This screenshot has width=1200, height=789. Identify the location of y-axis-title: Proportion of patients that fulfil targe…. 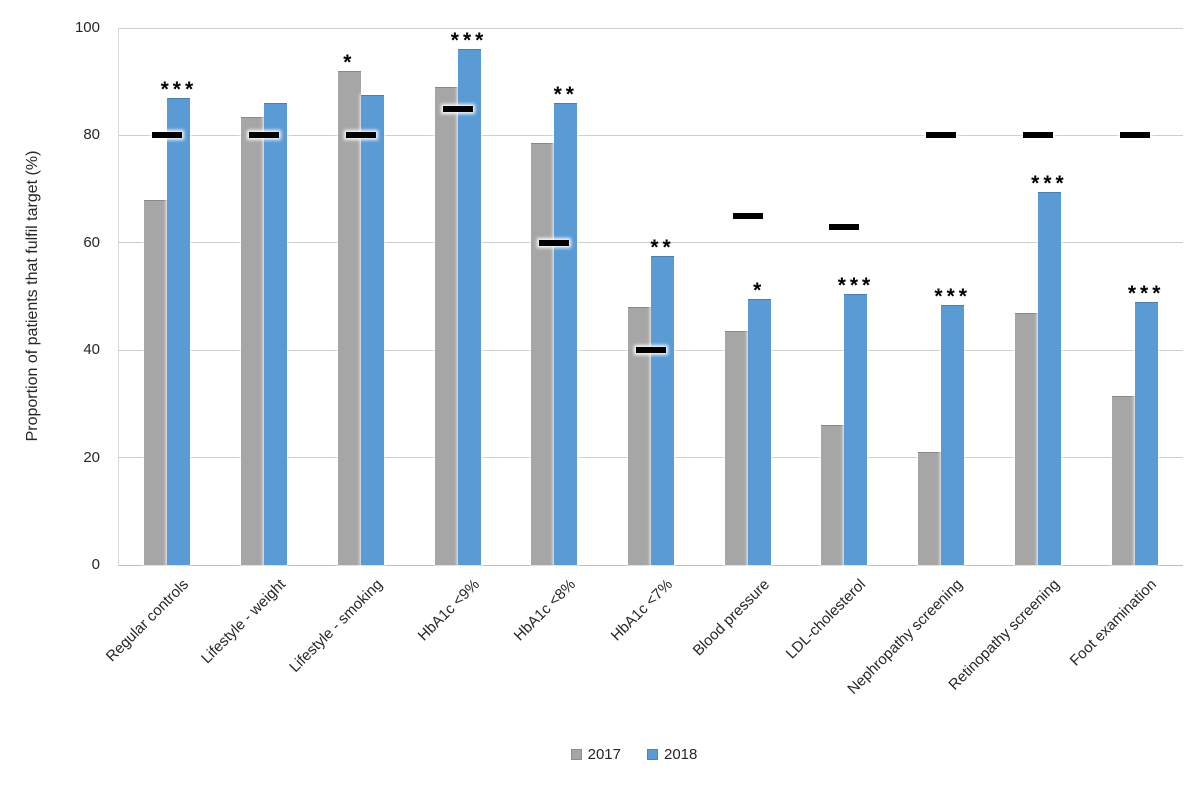
(32, 296).